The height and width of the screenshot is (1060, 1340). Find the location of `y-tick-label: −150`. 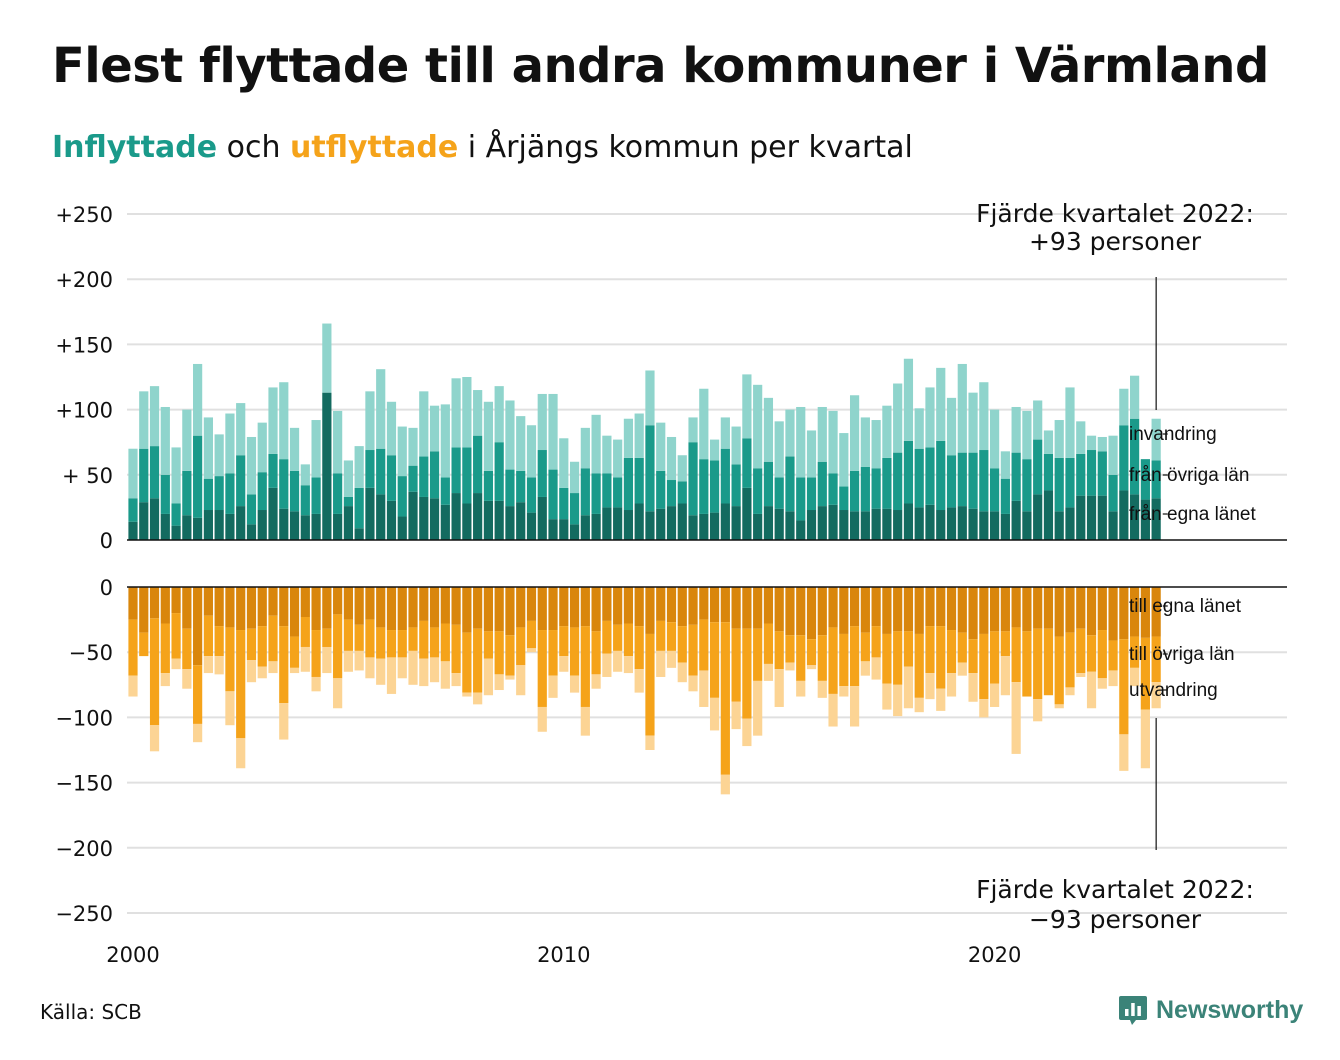

y-tick-label: −150 is located at coordinates (84, 784).